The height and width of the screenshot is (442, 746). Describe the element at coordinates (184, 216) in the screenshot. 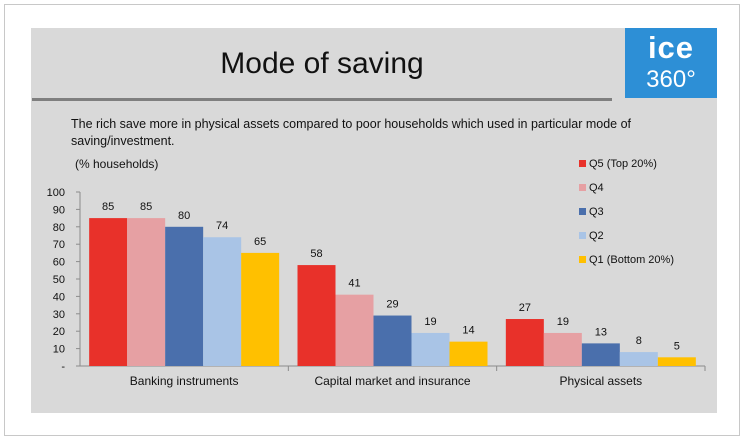

I see `data-label: 80` at that location.